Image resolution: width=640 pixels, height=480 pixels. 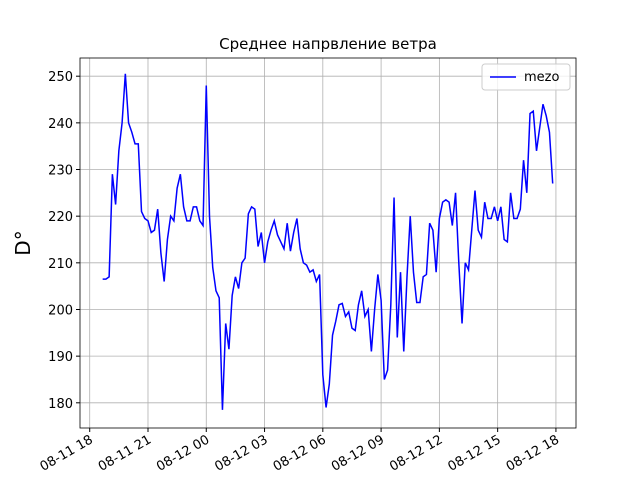 I want to click on y-tick-label: 230, so click(x=60, y=171).